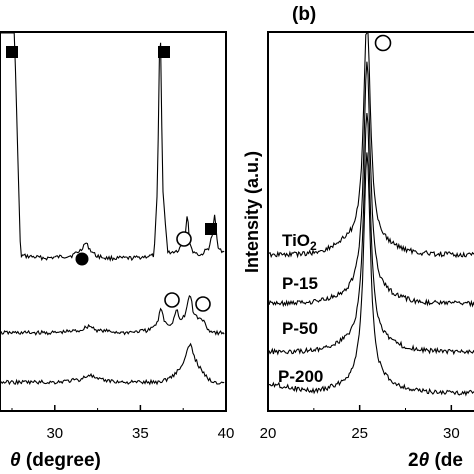  Describe the element at coordinates (359, 433) in the screenshot. I see `panel-b-tick-label: 25` at that location.